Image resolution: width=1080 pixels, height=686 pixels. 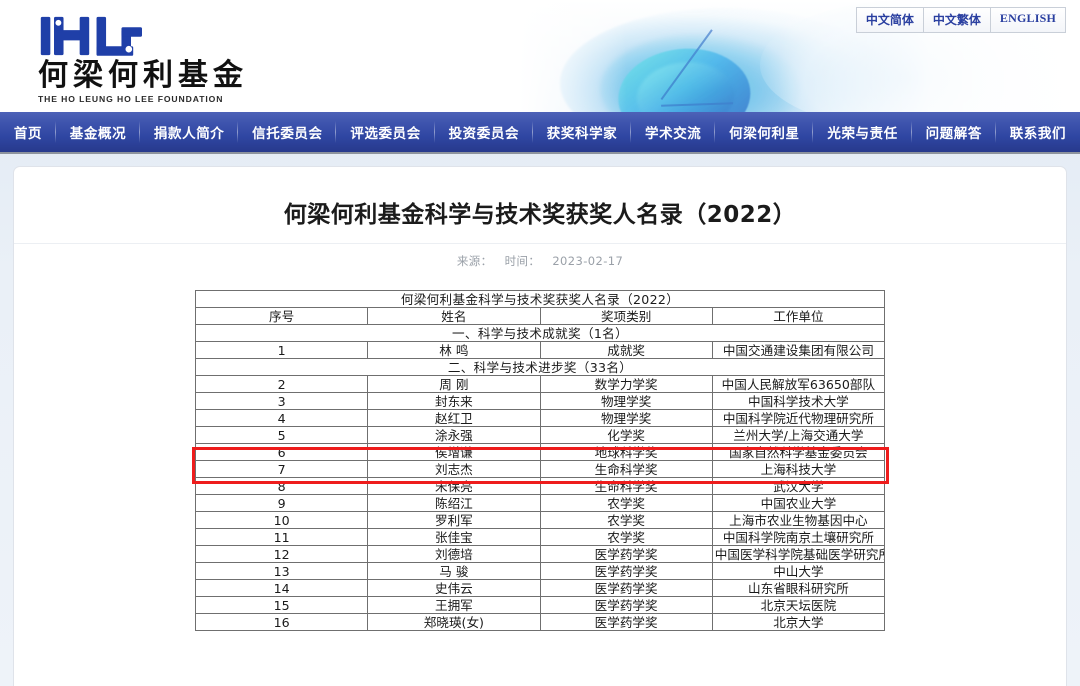 I want to click on column-header-index: 序号, so click(x=281, y=316).